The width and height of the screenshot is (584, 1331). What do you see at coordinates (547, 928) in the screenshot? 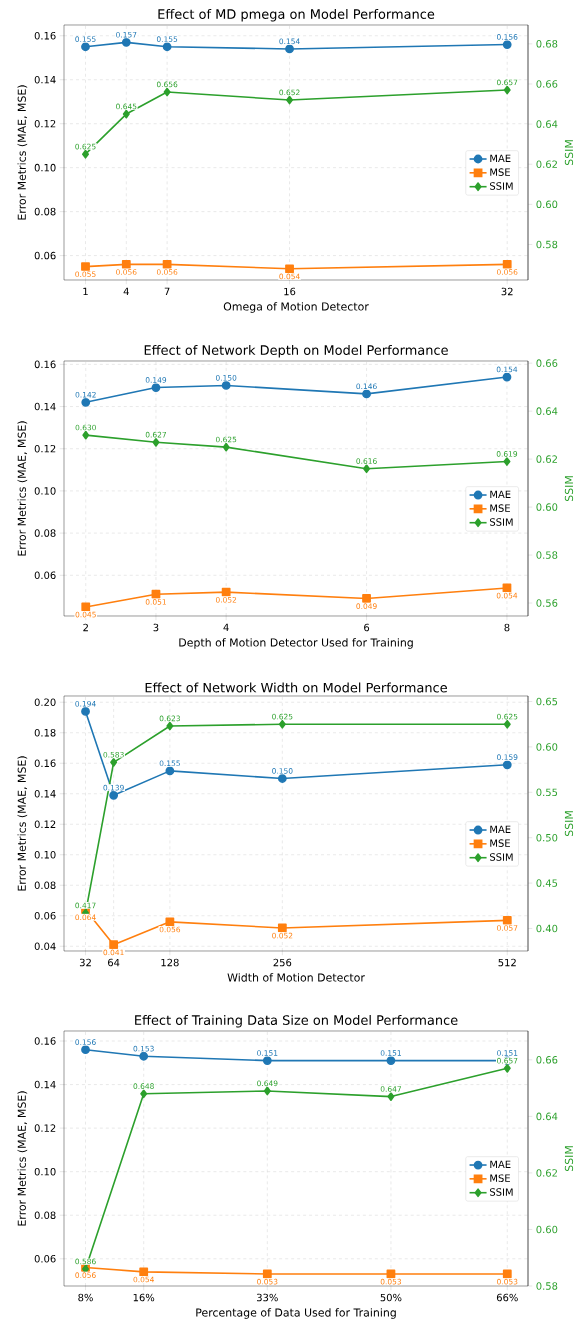
I see `y2-tick-label: 0.40` at bounding box center [547, 928].